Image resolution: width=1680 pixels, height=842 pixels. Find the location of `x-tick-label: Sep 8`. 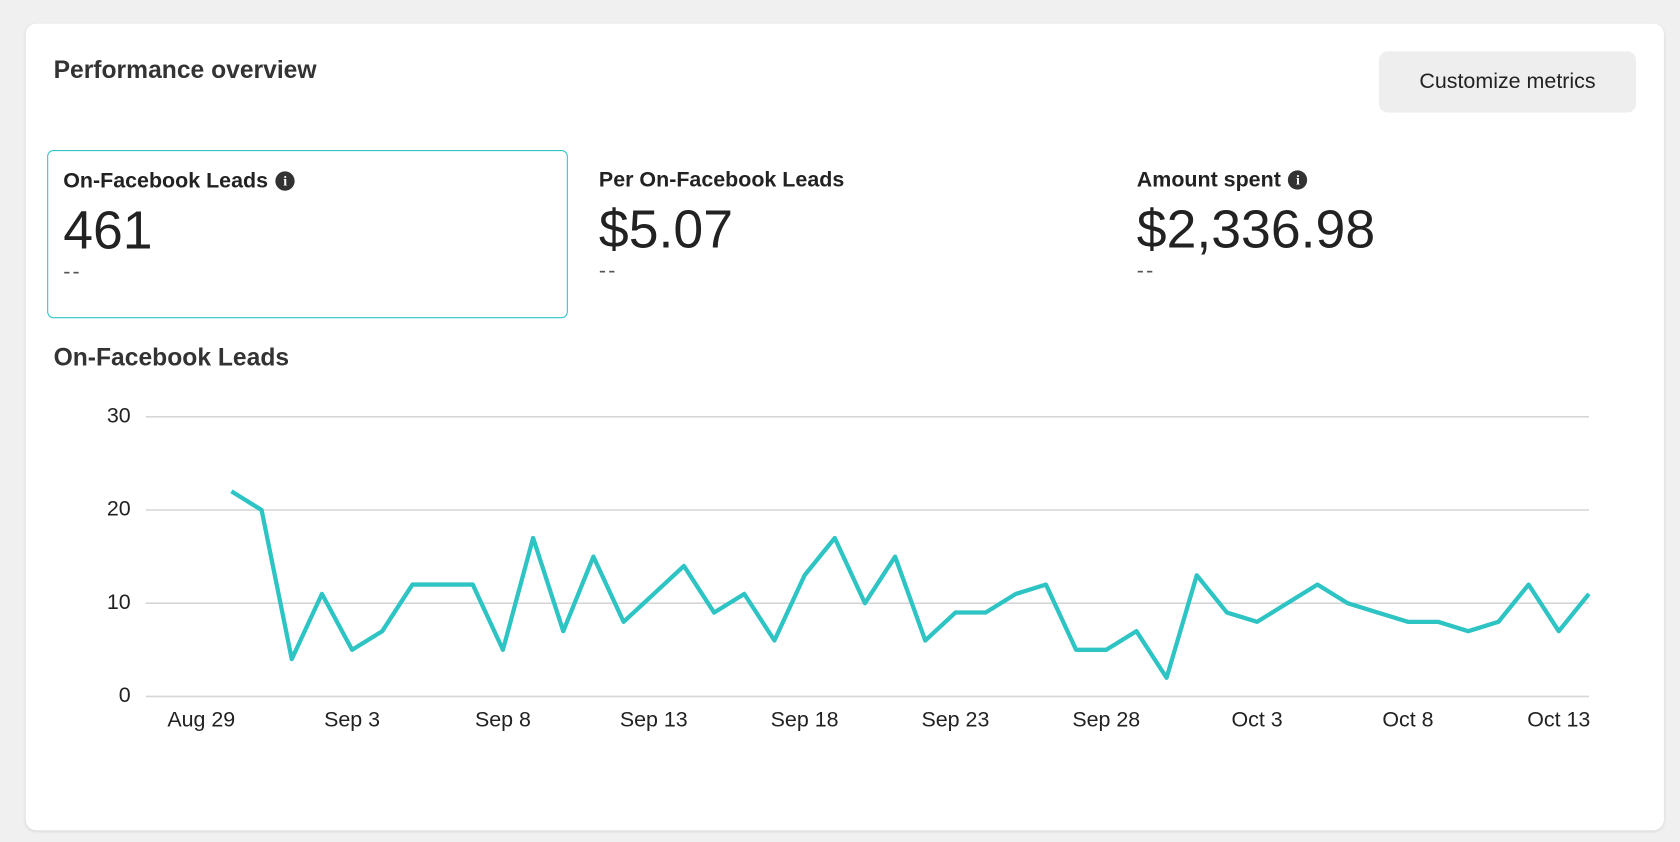

x-tick-label: Sep 8 is located at coordinates (503, 720).